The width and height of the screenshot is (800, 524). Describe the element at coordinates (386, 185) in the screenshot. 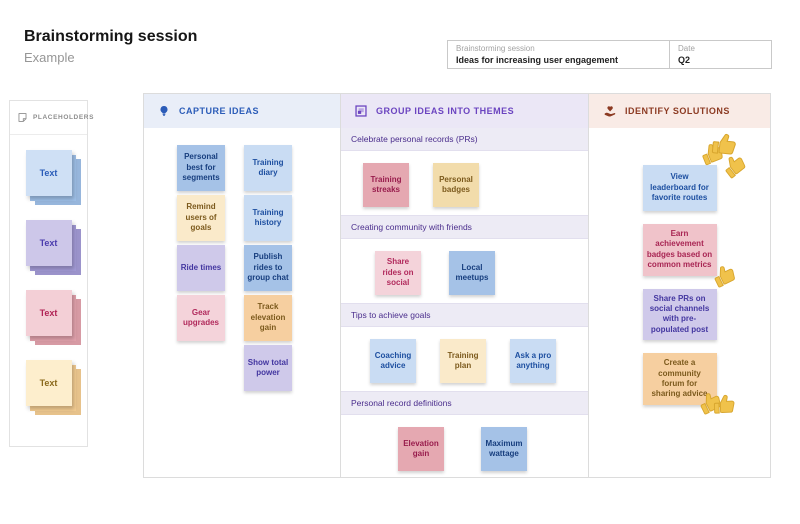

I see `sticky-note: Training streaks` at that location.